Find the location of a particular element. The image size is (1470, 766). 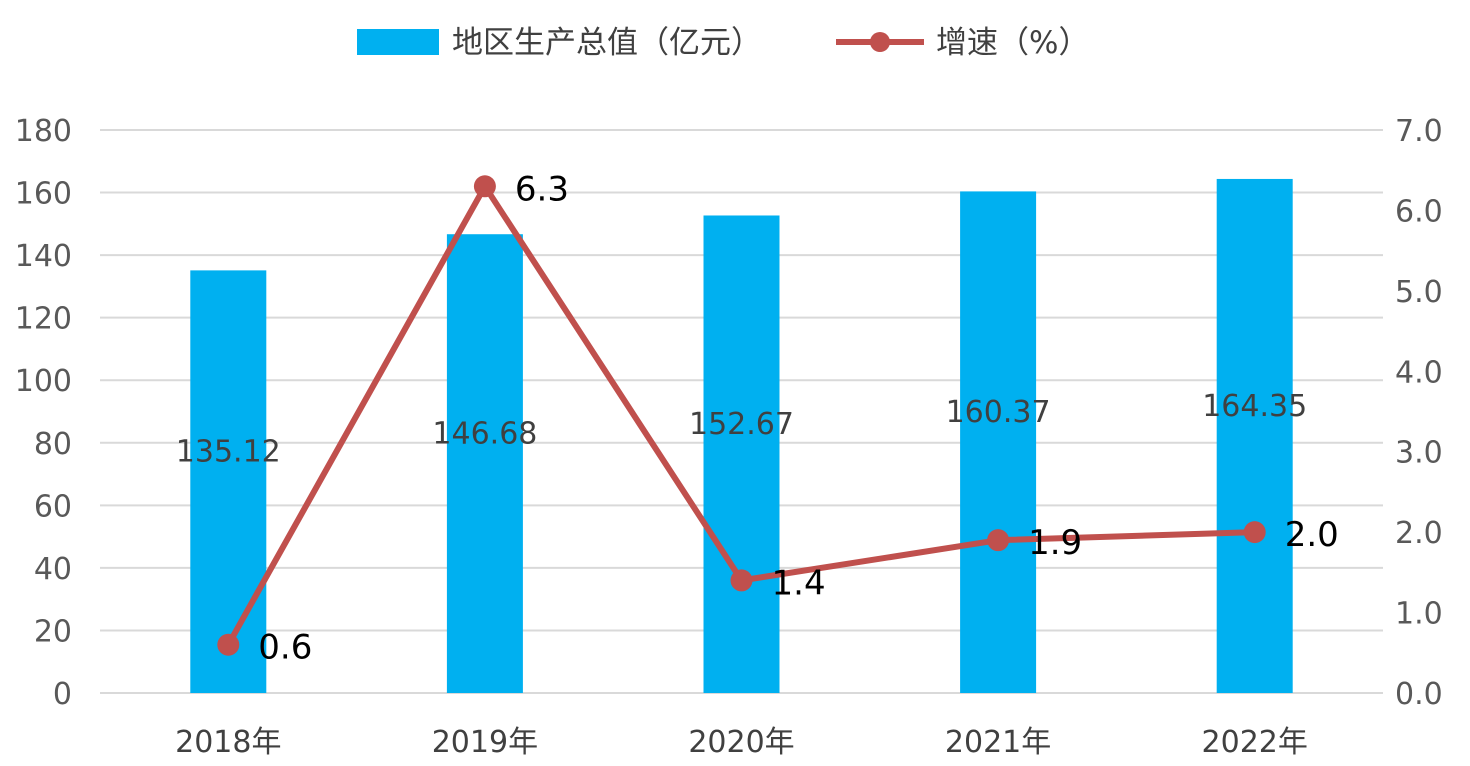

bar-data-label: 160.37 is located at coordinates (998, 412).